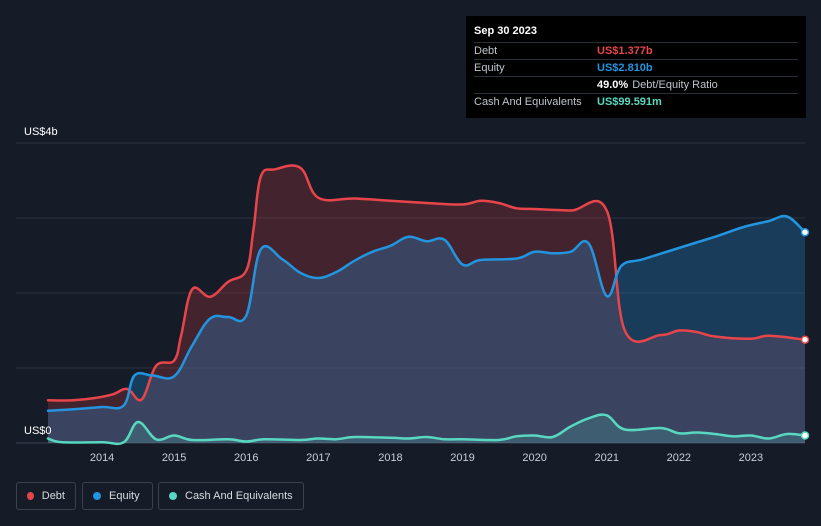  I want to click on line-cash-and-equivalents, so click(426, 429).